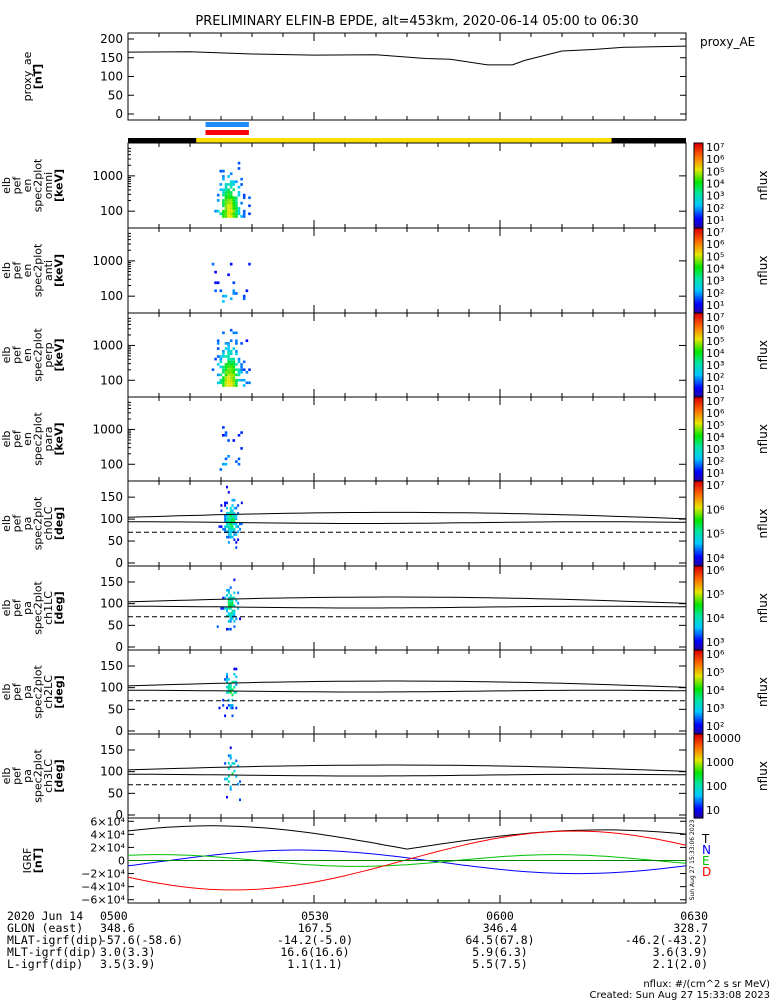 The width and height of the screenshot is (775, 1000). I want to click on energy-ylabel-line: omni, so click(48, 185).